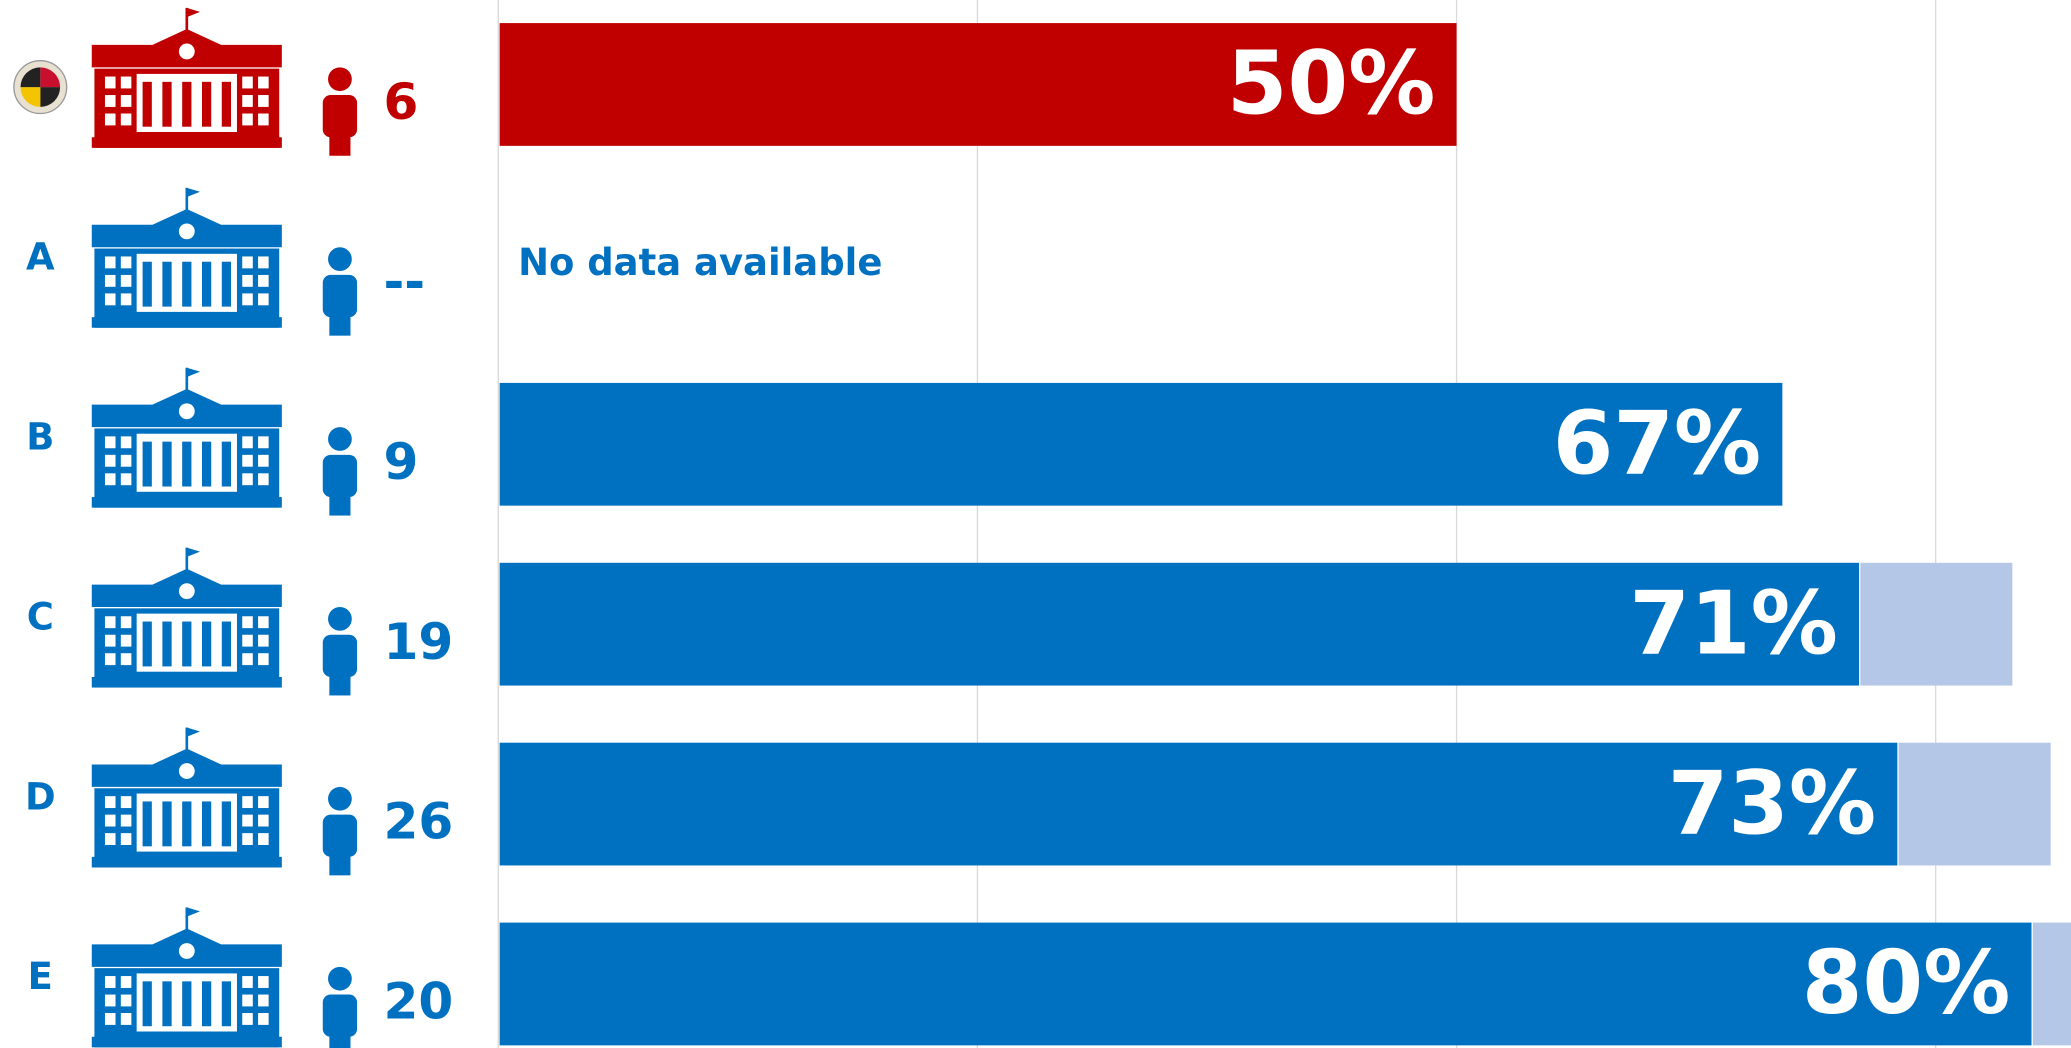  I want to click on logo-q3, so click(30, 97).